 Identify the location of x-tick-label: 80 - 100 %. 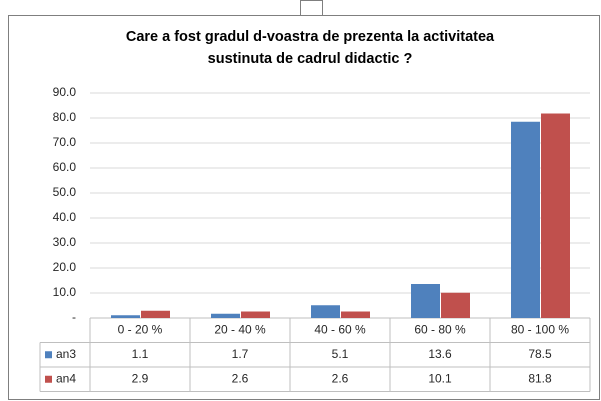
(540, 329).